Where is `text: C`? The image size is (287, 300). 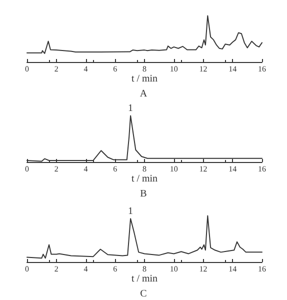
text: C is located at coordinates (144, 294).